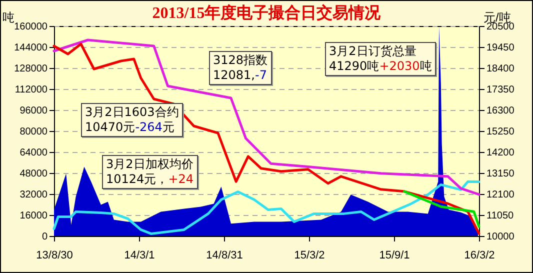  What do you see at coordinates (394, 256) in the screenshot?
I see `x-tick-label: 15/9/1` at bounding box center [394, 256].